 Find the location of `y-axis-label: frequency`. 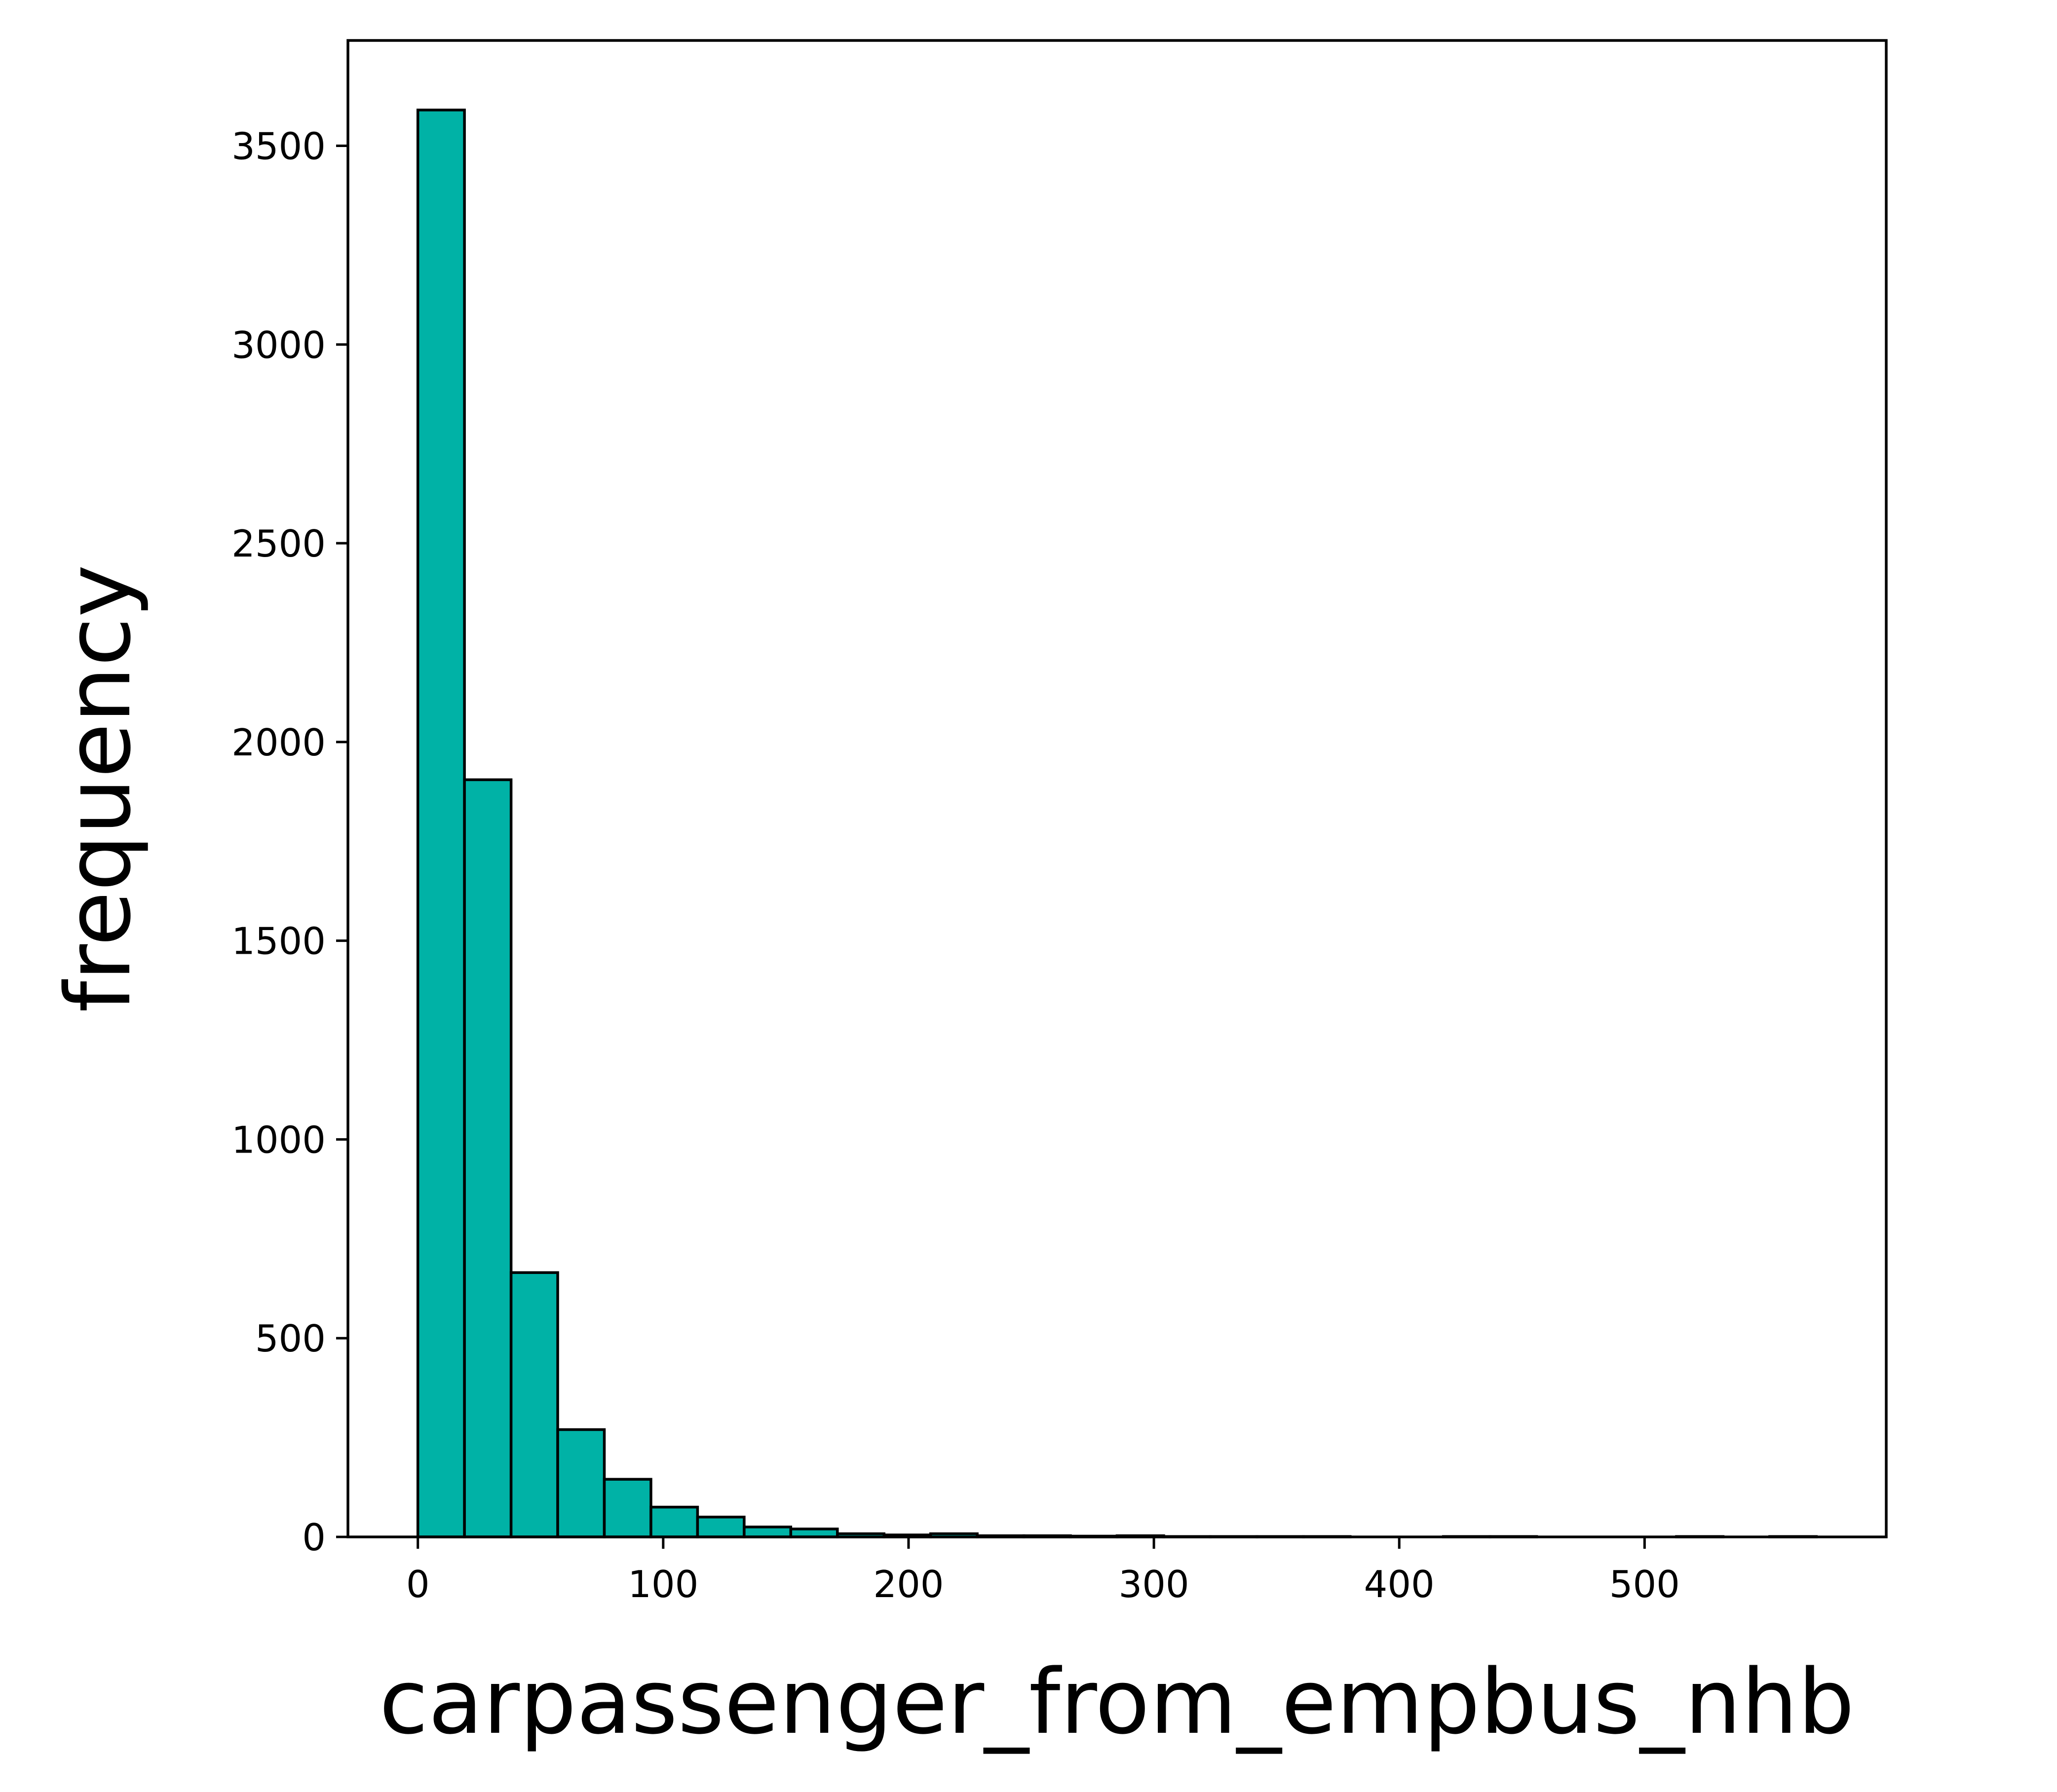

y-axis-label: frequency is located at coordinates (98, 788).